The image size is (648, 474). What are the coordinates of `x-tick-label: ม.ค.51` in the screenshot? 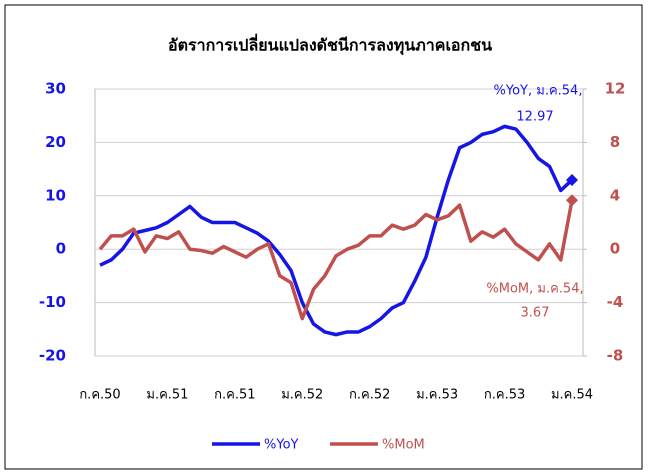 It's located at (167, 395).